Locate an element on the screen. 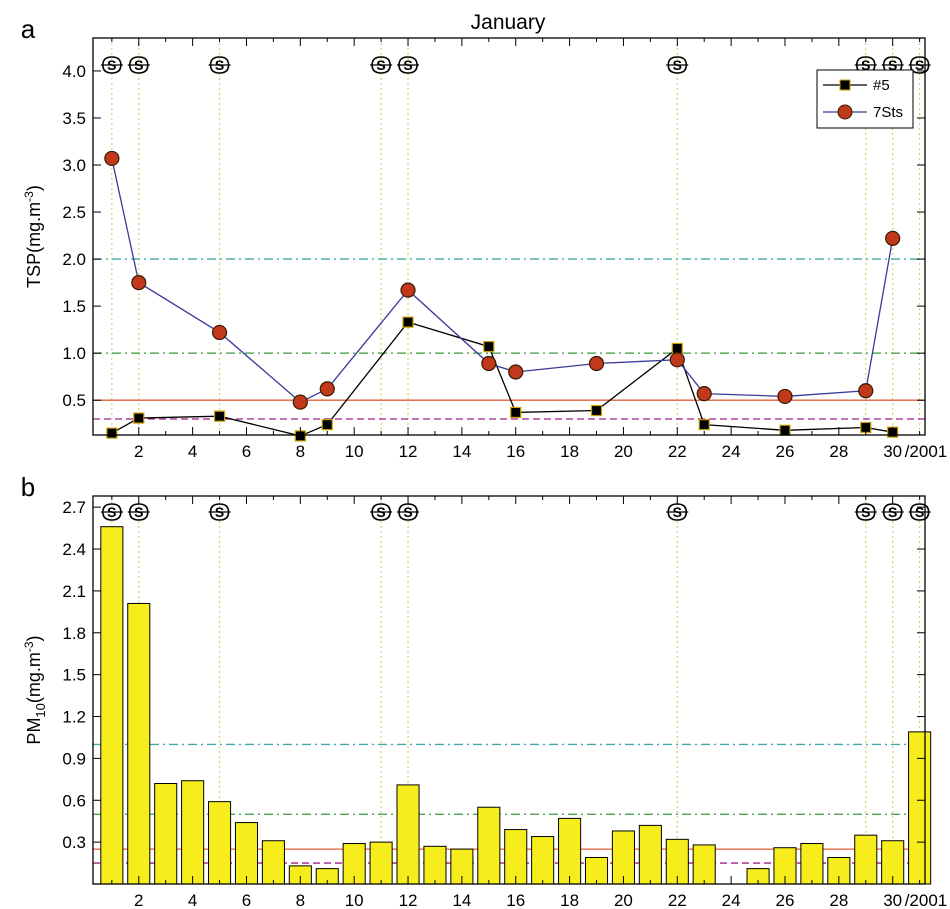 This screenshot has width=950, height=909. y-tick-label: 2.7 is located at coordinates (74, 507).